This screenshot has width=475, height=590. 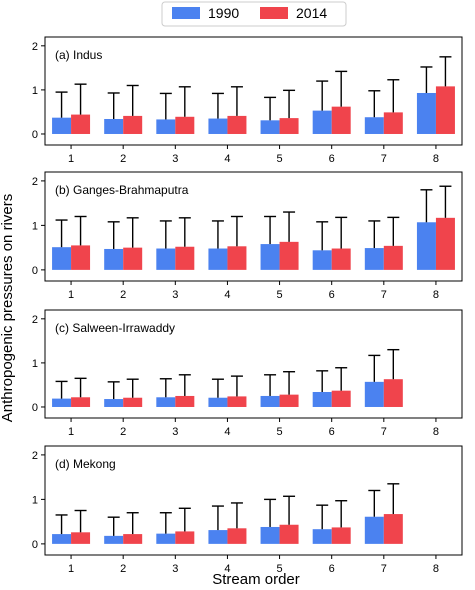 I want to click on legend-swatch-2014, so click(x=274, y=13).